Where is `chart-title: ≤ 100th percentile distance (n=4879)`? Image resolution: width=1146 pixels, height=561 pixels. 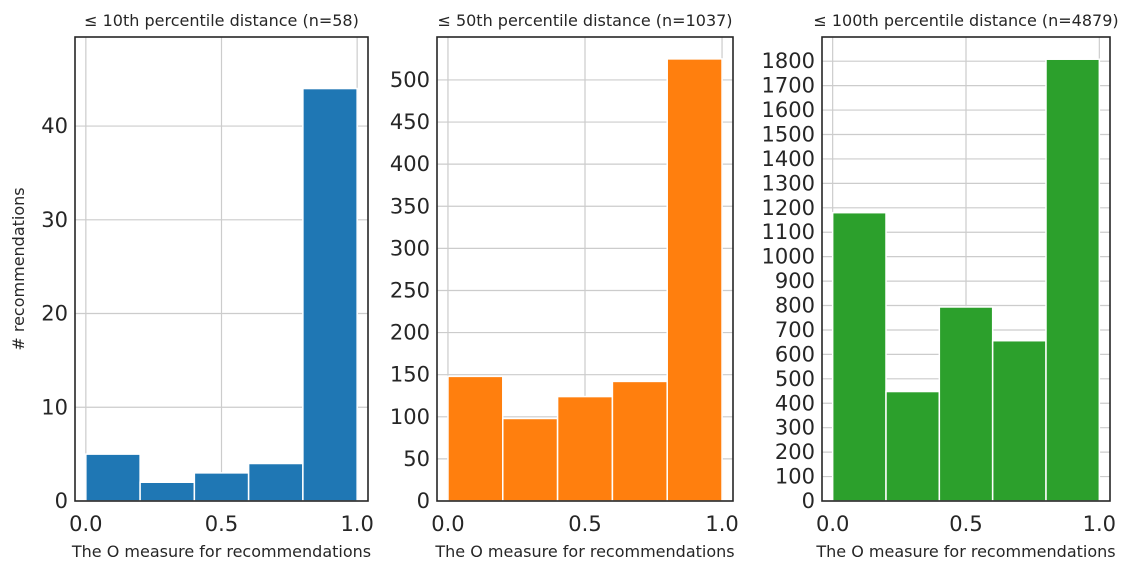
chart-title: ≤ 100th percentile distance (n=4879) is located at coordinates (965, 20).